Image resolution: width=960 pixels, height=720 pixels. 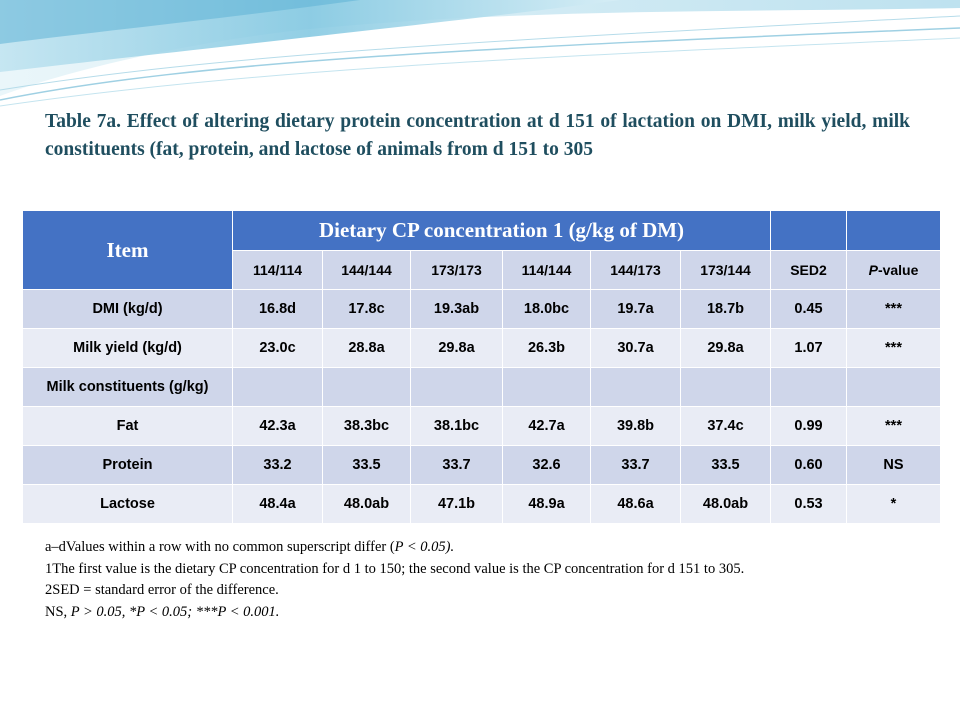 What do you see at coordinates (127, 504) in the screenshot?
I see `row-label: Lactose` at bounding box center [127, 504].